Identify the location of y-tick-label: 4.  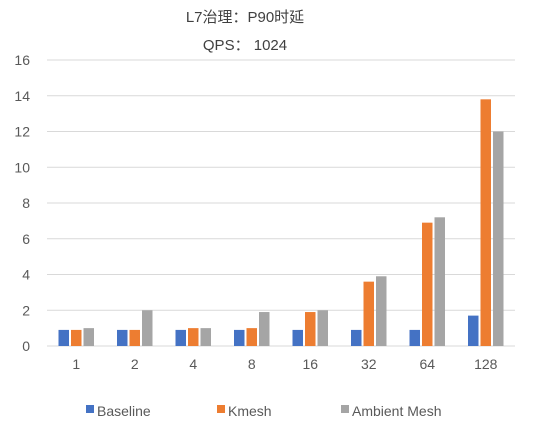
(26, 275).